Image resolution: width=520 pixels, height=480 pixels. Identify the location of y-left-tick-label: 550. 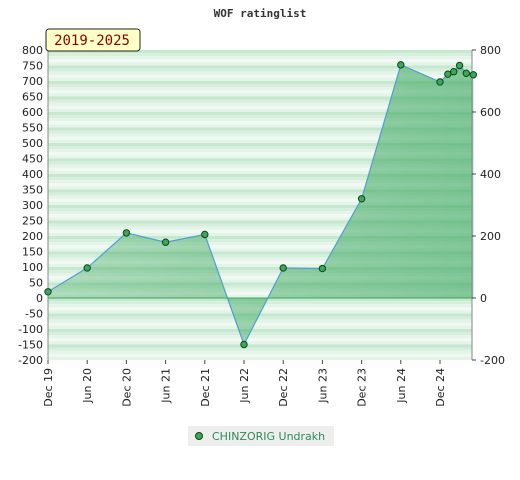
(32, 128).